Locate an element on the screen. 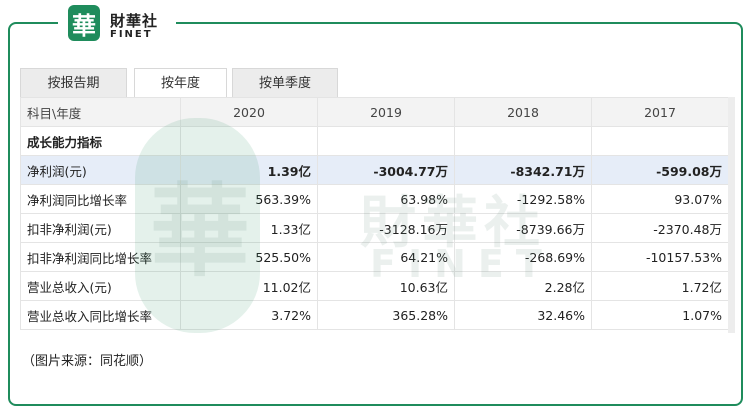  logo-icon: 華 is located at coordinates (84, 23).